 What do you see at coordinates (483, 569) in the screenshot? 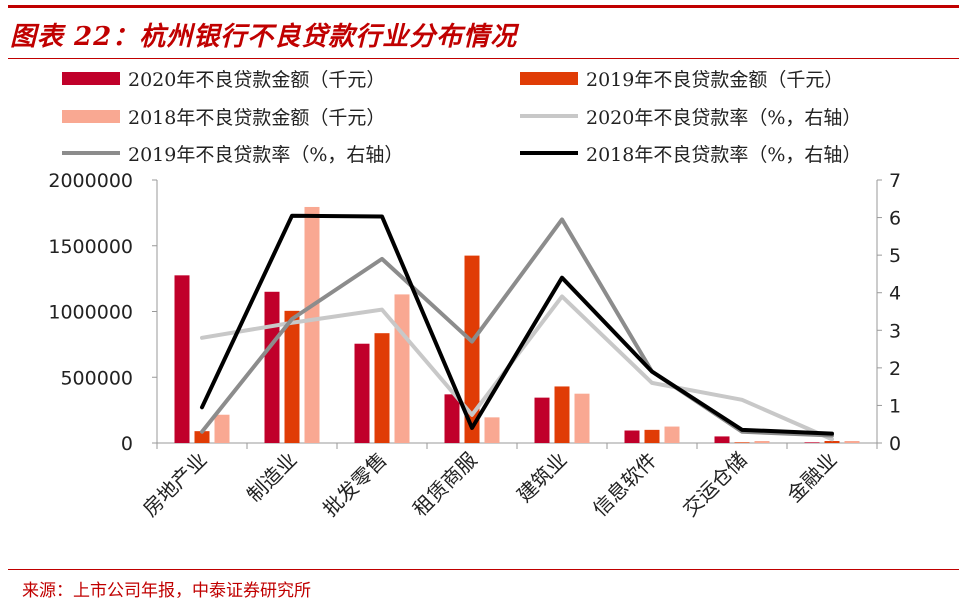
I see `bottom-rule` at bounding box center [483, 569].